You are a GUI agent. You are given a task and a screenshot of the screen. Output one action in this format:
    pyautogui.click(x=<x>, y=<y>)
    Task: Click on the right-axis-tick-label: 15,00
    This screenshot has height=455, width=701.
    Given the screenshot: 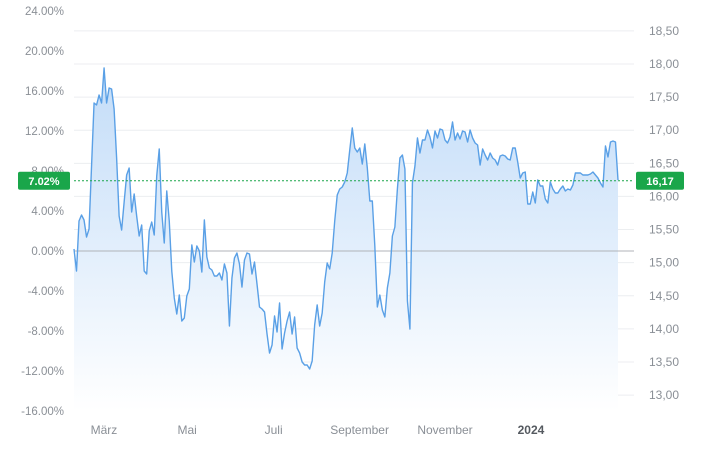 What is the action you would take?
    pyautogui.click(x=664, y=263)
    